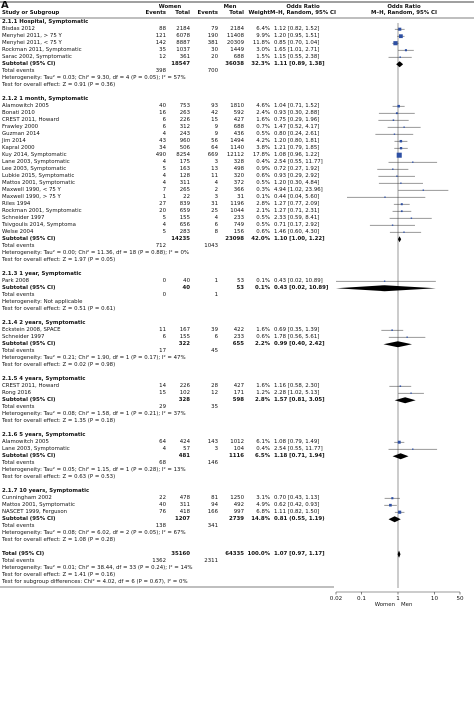 The width and height of the screenshot is (474, 712). I want to click on odds-ratio-ci: 0.62 [0.42, 0.93], so click(297, 505).